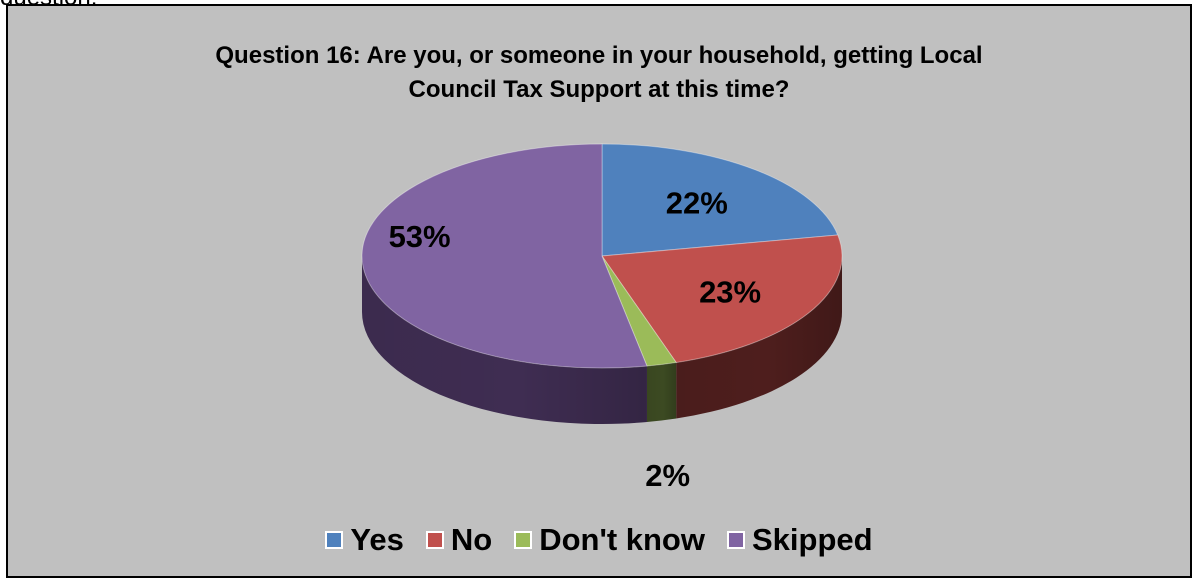 The image size is (1200, 583). I want to click on legend-swatch-yes, so click(334, 539).